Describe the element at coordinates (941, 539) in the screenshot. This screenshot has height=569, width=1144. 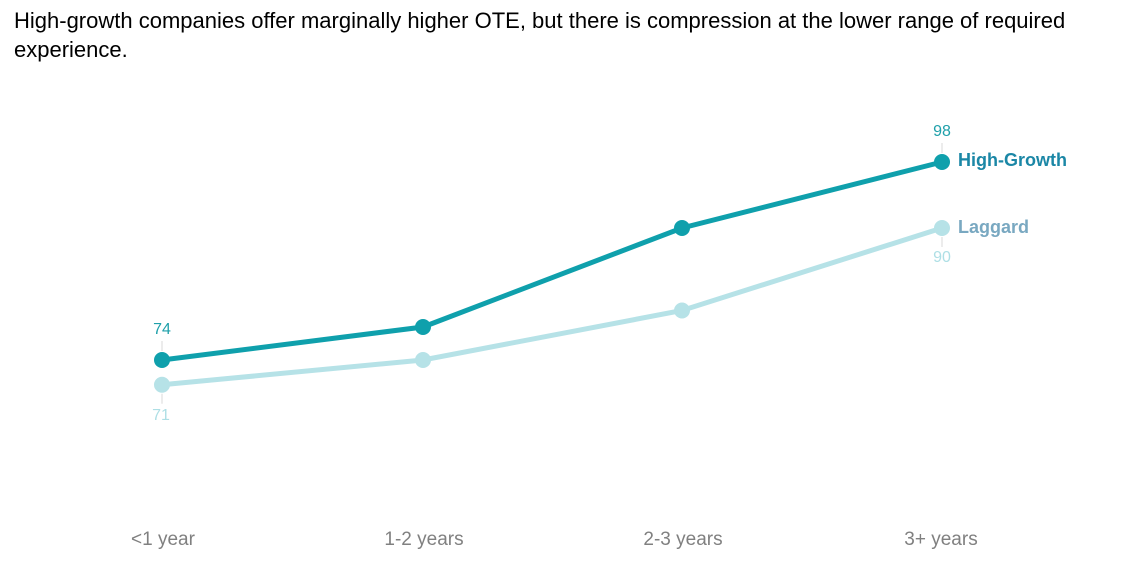
I see `x-axis-label-3-plus-years: 3+ years` at that location.